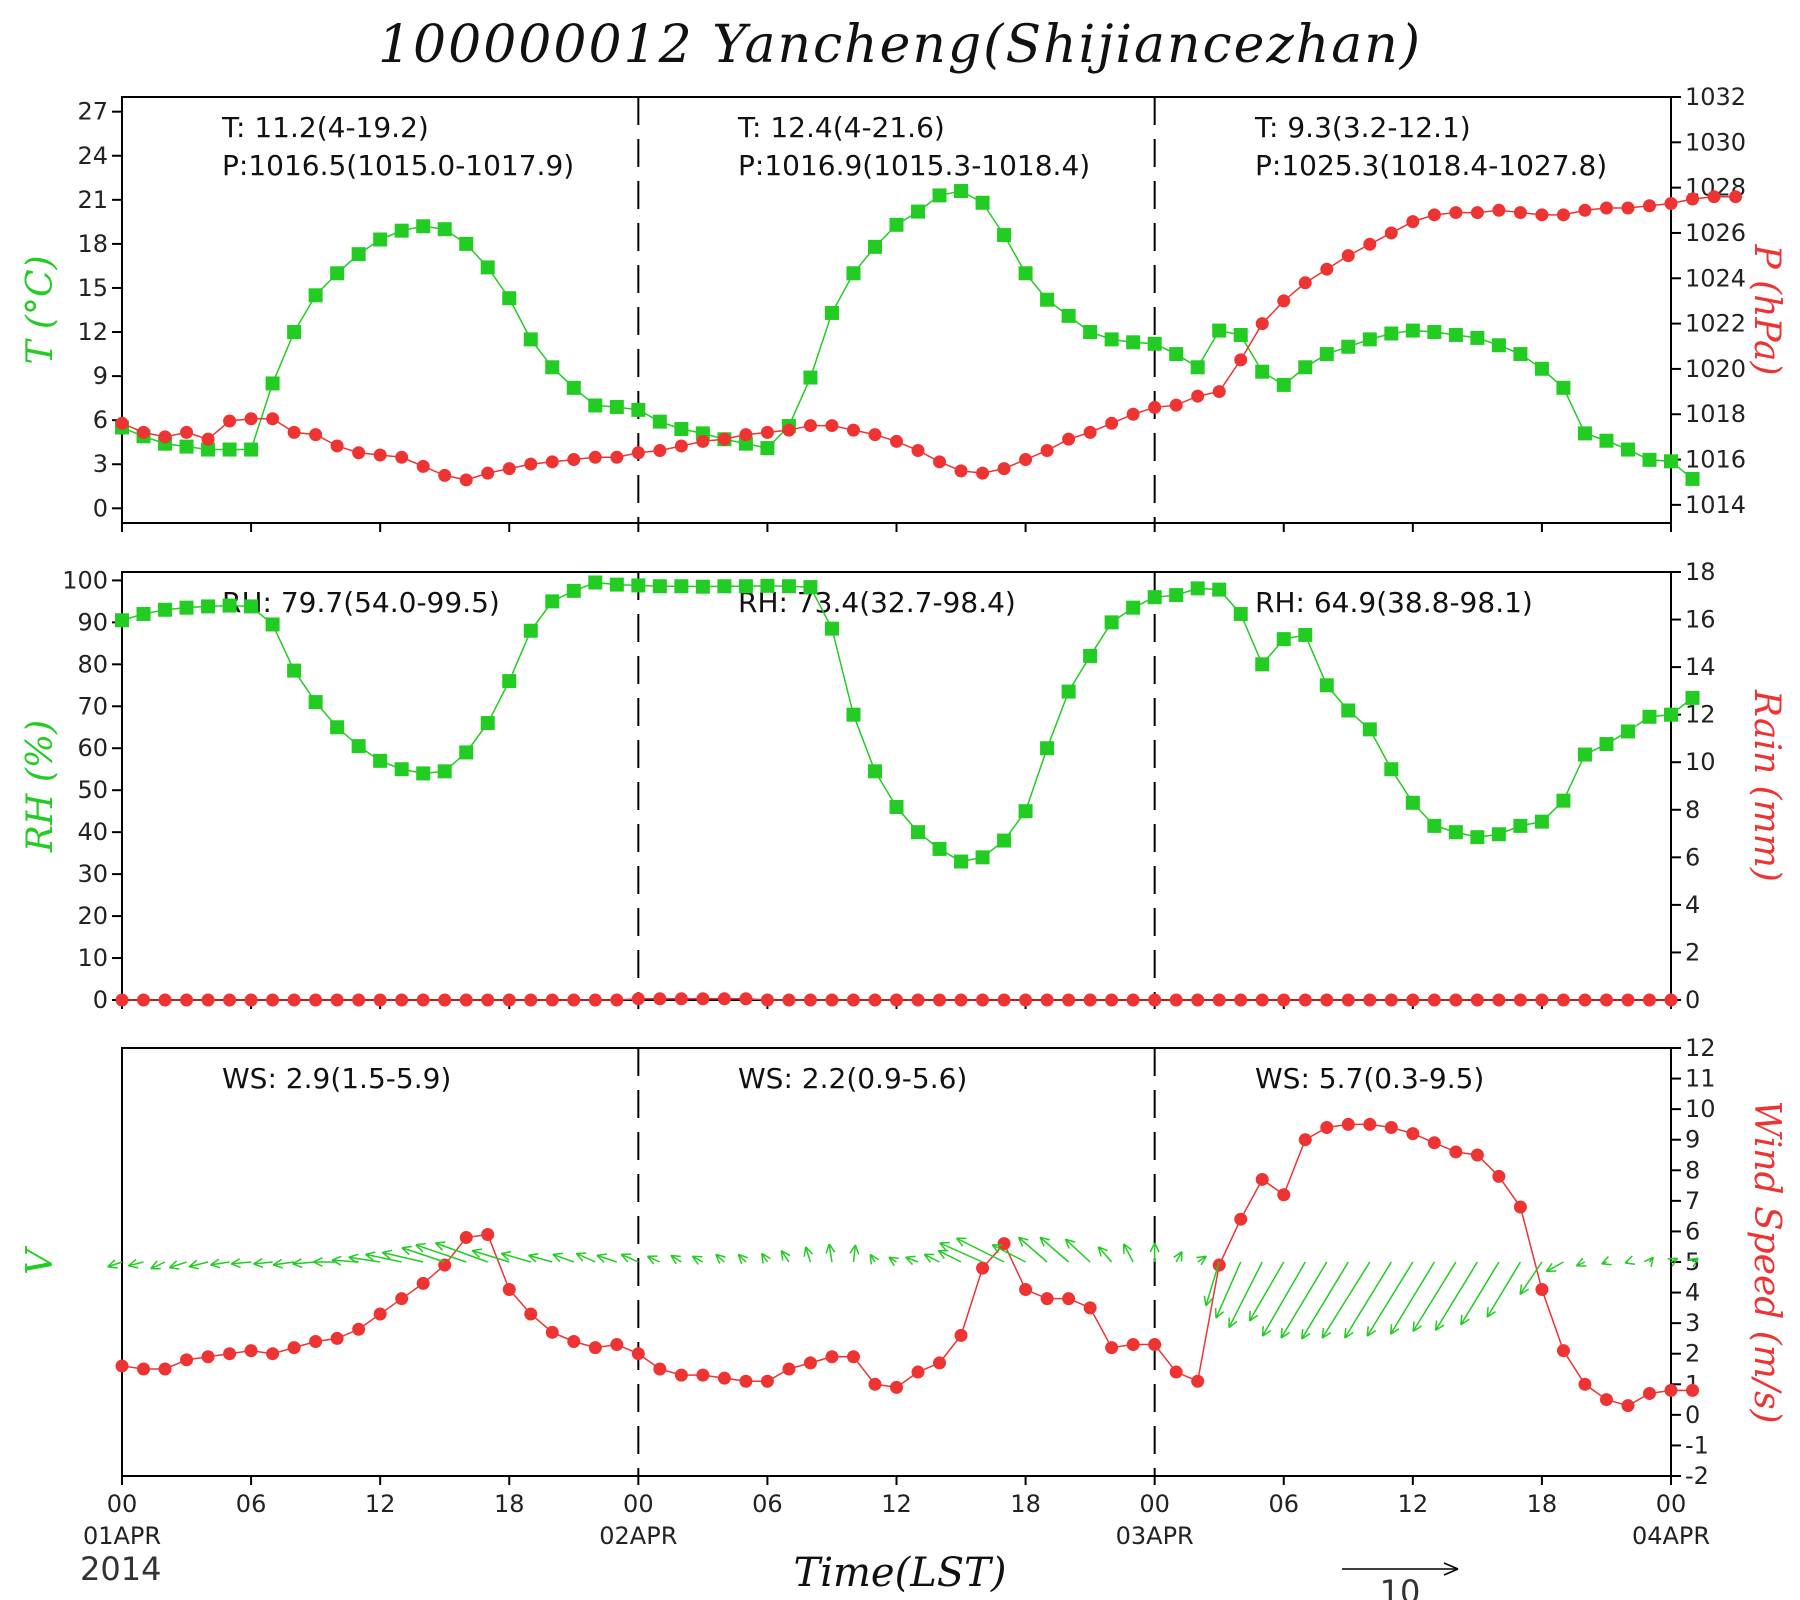 This screenshot has width=1800, height=1600. Describe the element at coordinates (122, 1504) in the screenshot. I see `x-hour-label: 00` at that location.